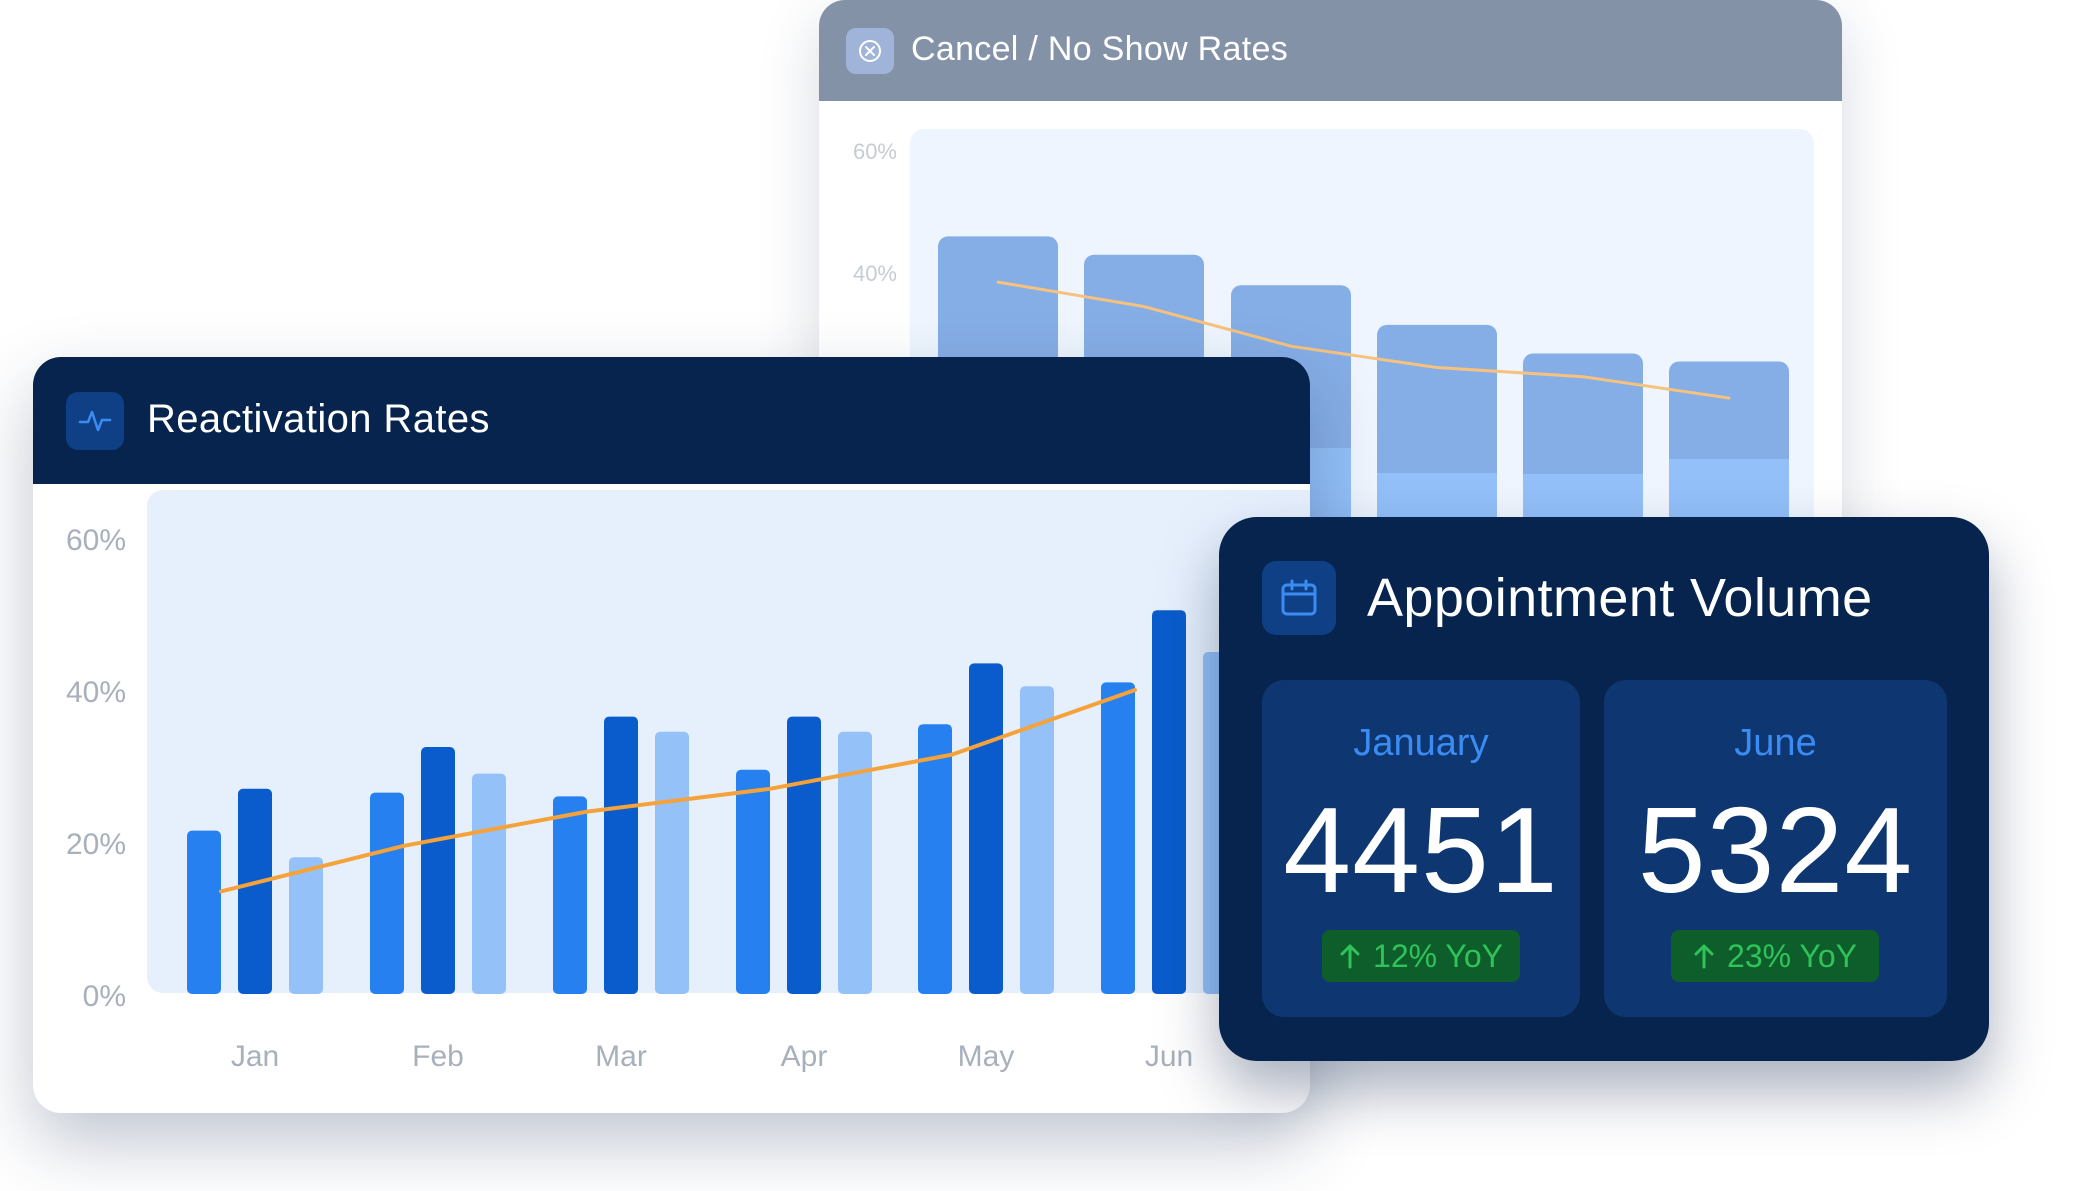 The width and height of the screenshot is (2076, 1191). I want to click on stat-value: 5324, so click(1775, 850).